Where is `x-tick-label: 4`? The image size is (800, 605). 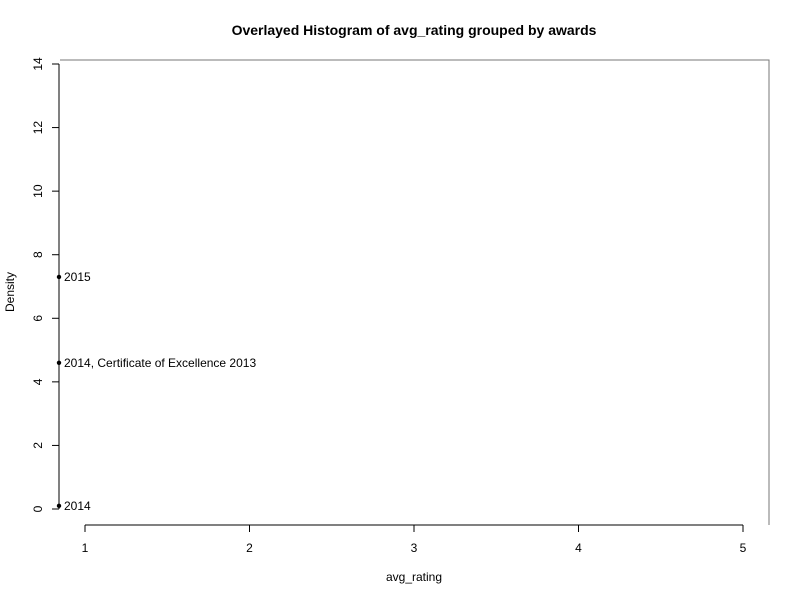
x-tick-label: 4 is located at coordinates (578, 548).